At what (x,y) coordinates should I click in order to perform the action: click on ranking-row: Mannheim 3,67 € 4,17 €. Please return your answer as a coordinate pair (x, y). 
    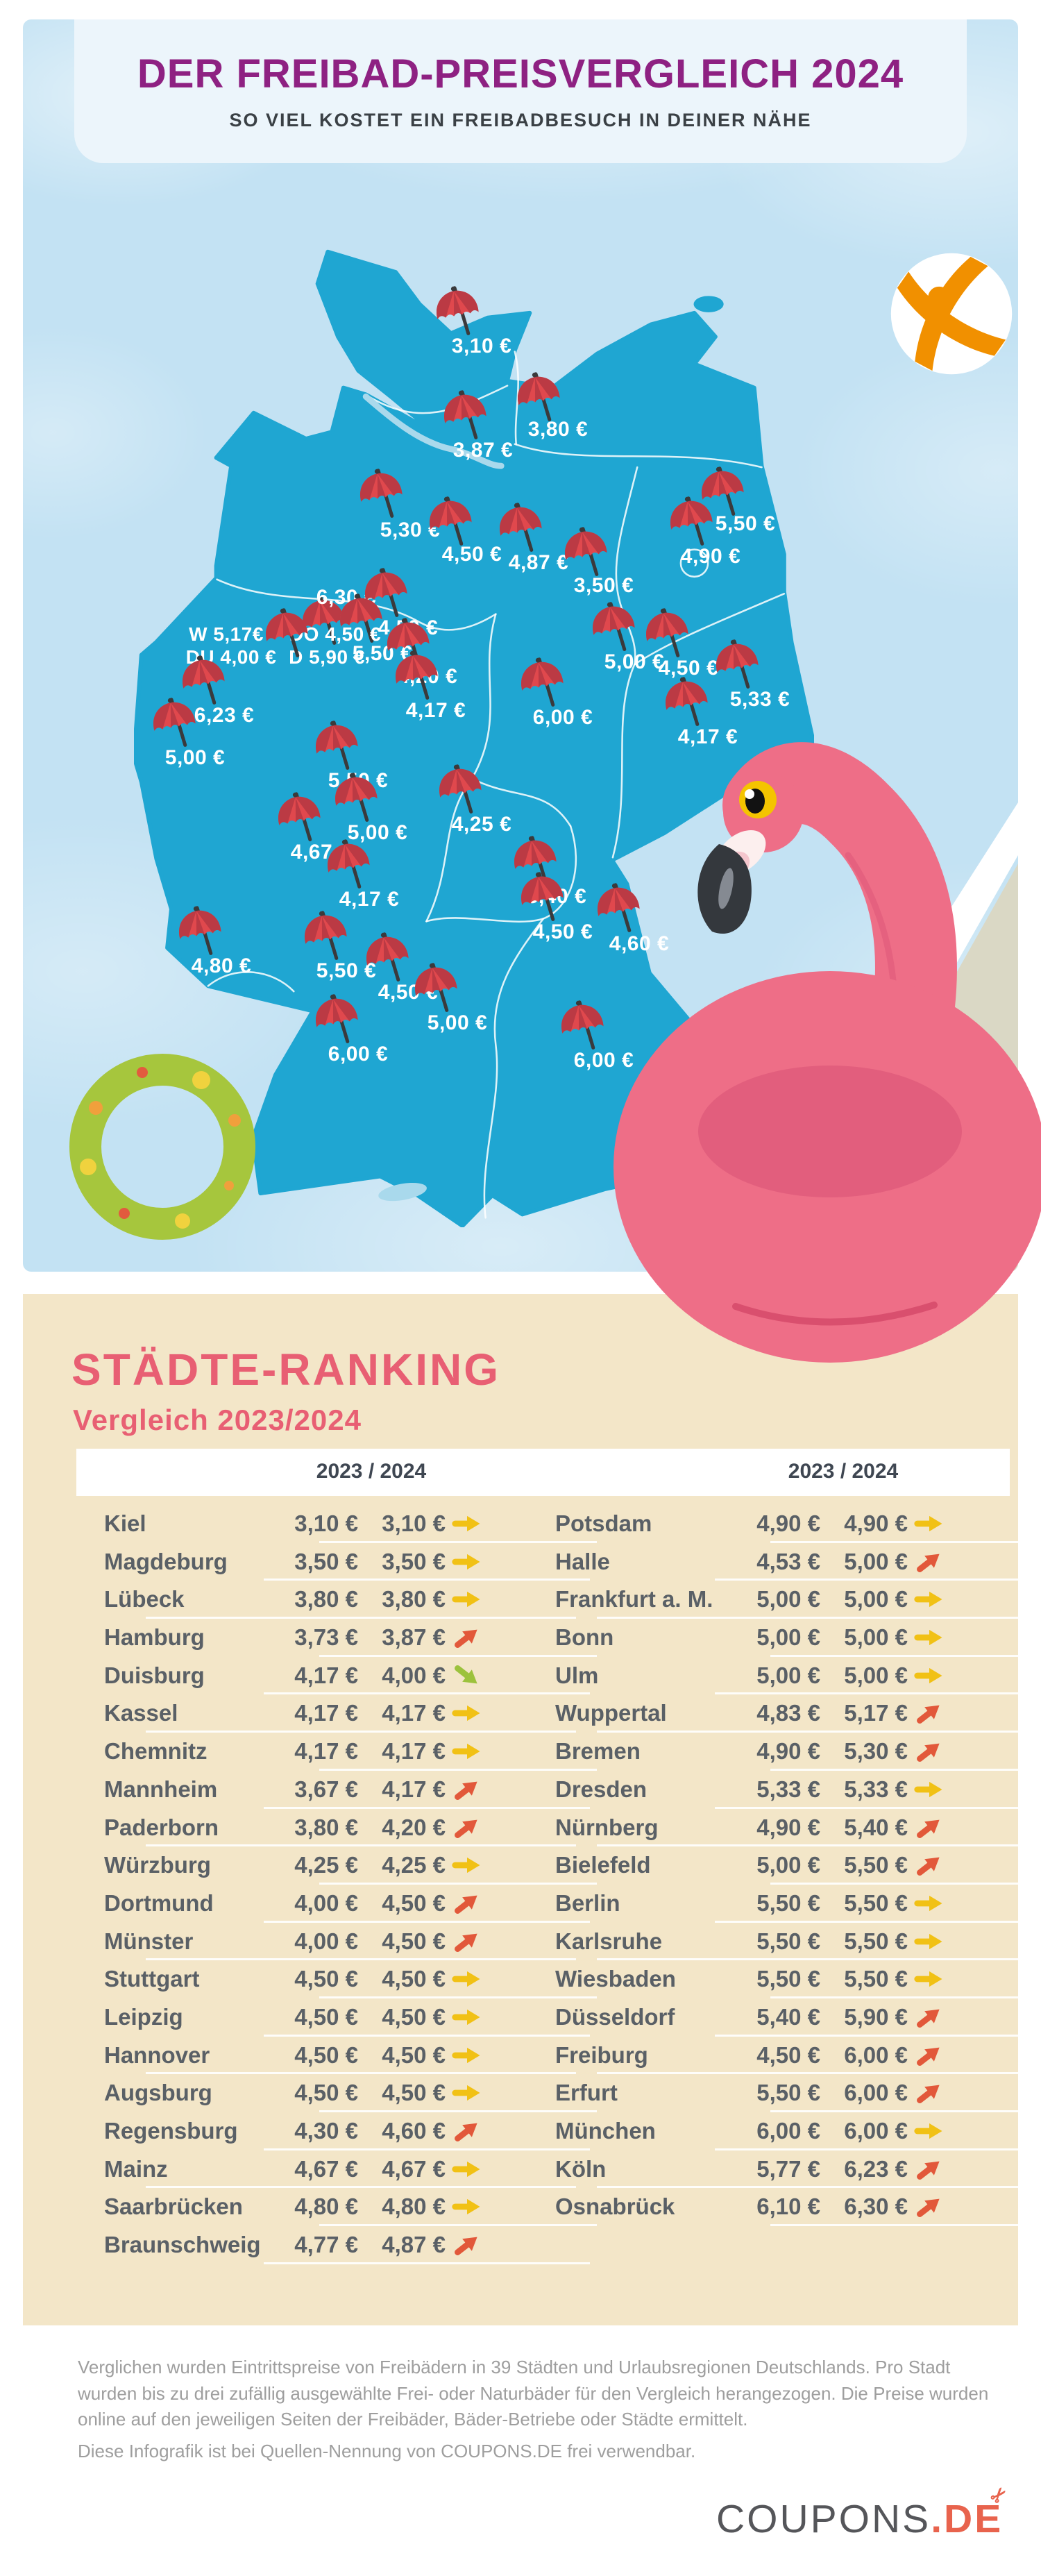
    Looking at the image, I should click on (347, 1790).